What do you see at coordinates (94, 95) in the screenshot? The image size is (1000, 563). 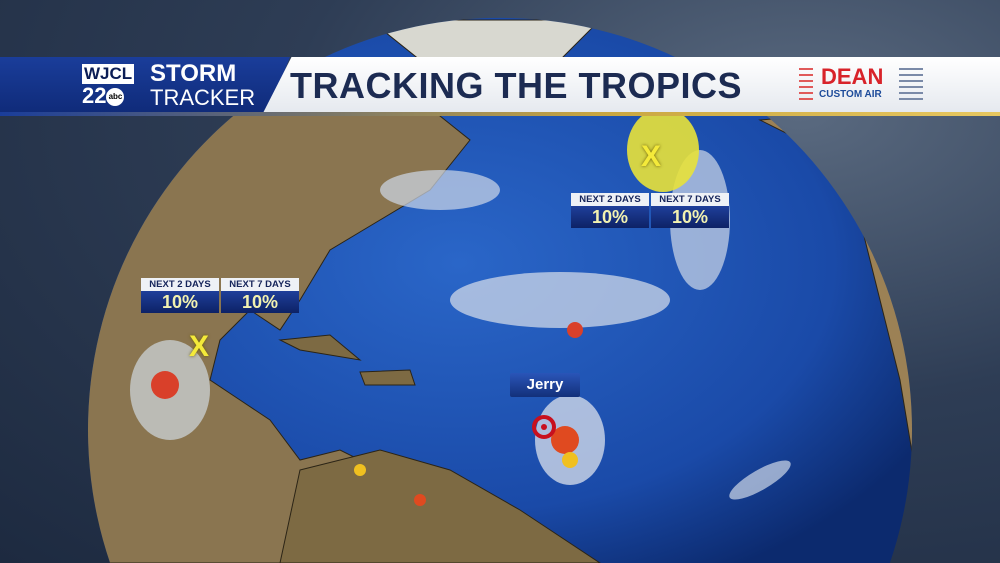 I see `channel-text: 22` at bounding box center [94, 95].